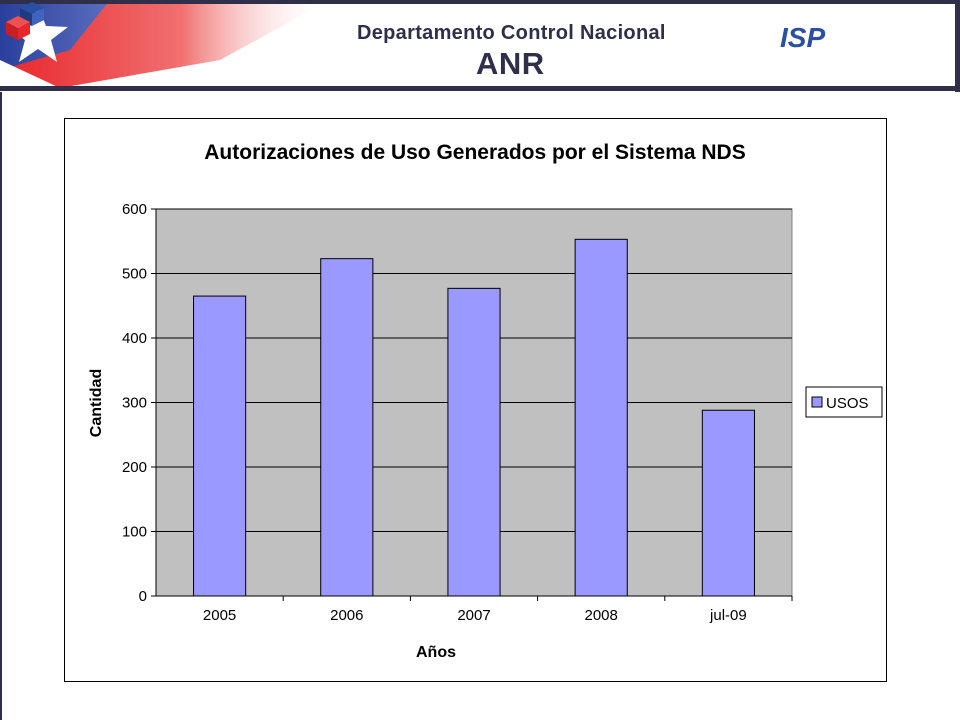 This screenshot has width=960, height=720. Describe the element at coordinates (817, 402) in the screenshot. I see `legend-swatch` at that location.